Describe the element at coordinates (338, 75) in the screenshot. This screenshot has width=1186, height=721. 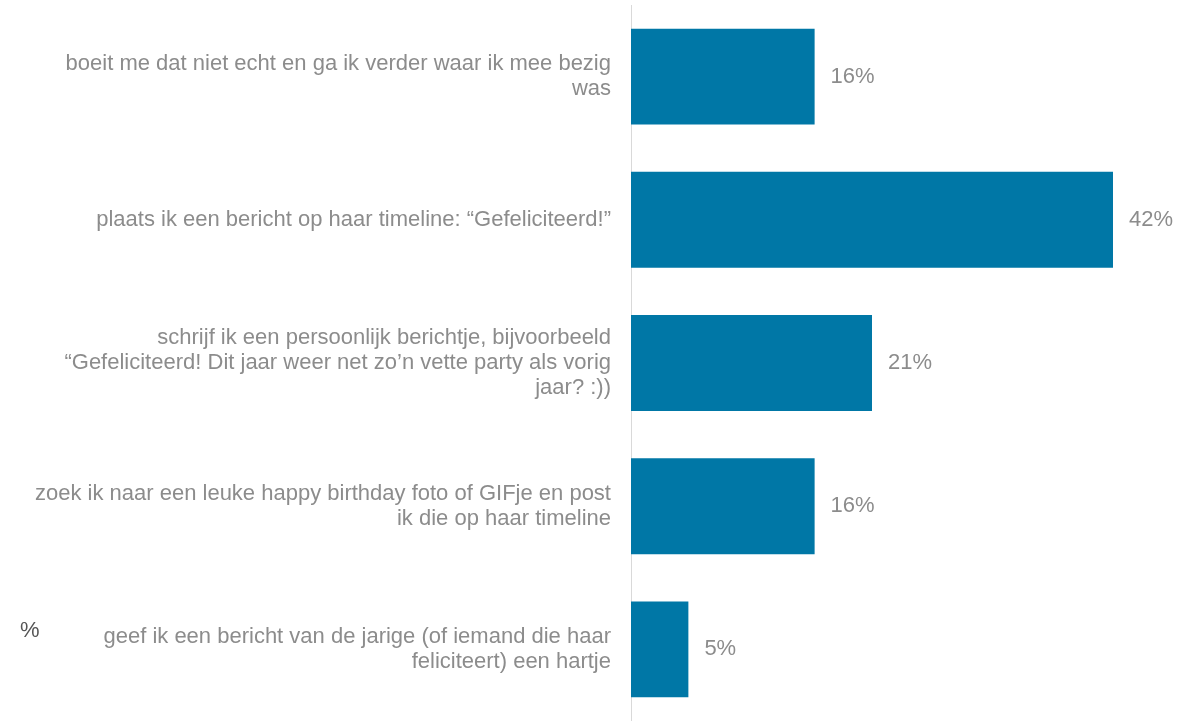
I see `y-tick-label: boeit me dat niet echt en ga ik verder waar ik mee bezig was` at that location.